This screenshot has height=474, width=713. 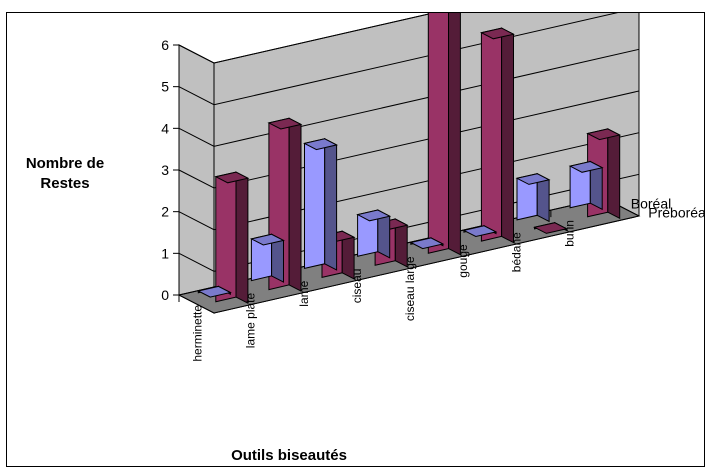 I want to click on x-tick-label: bédane, so click(x=516, y=252).